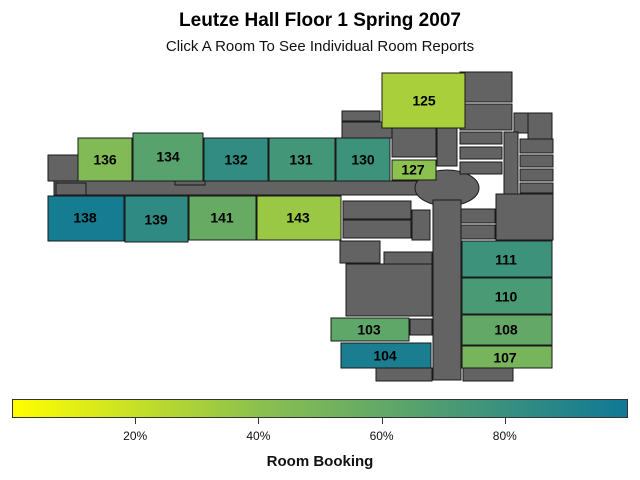  I want to click on room-143-shape, so click(299, 218).